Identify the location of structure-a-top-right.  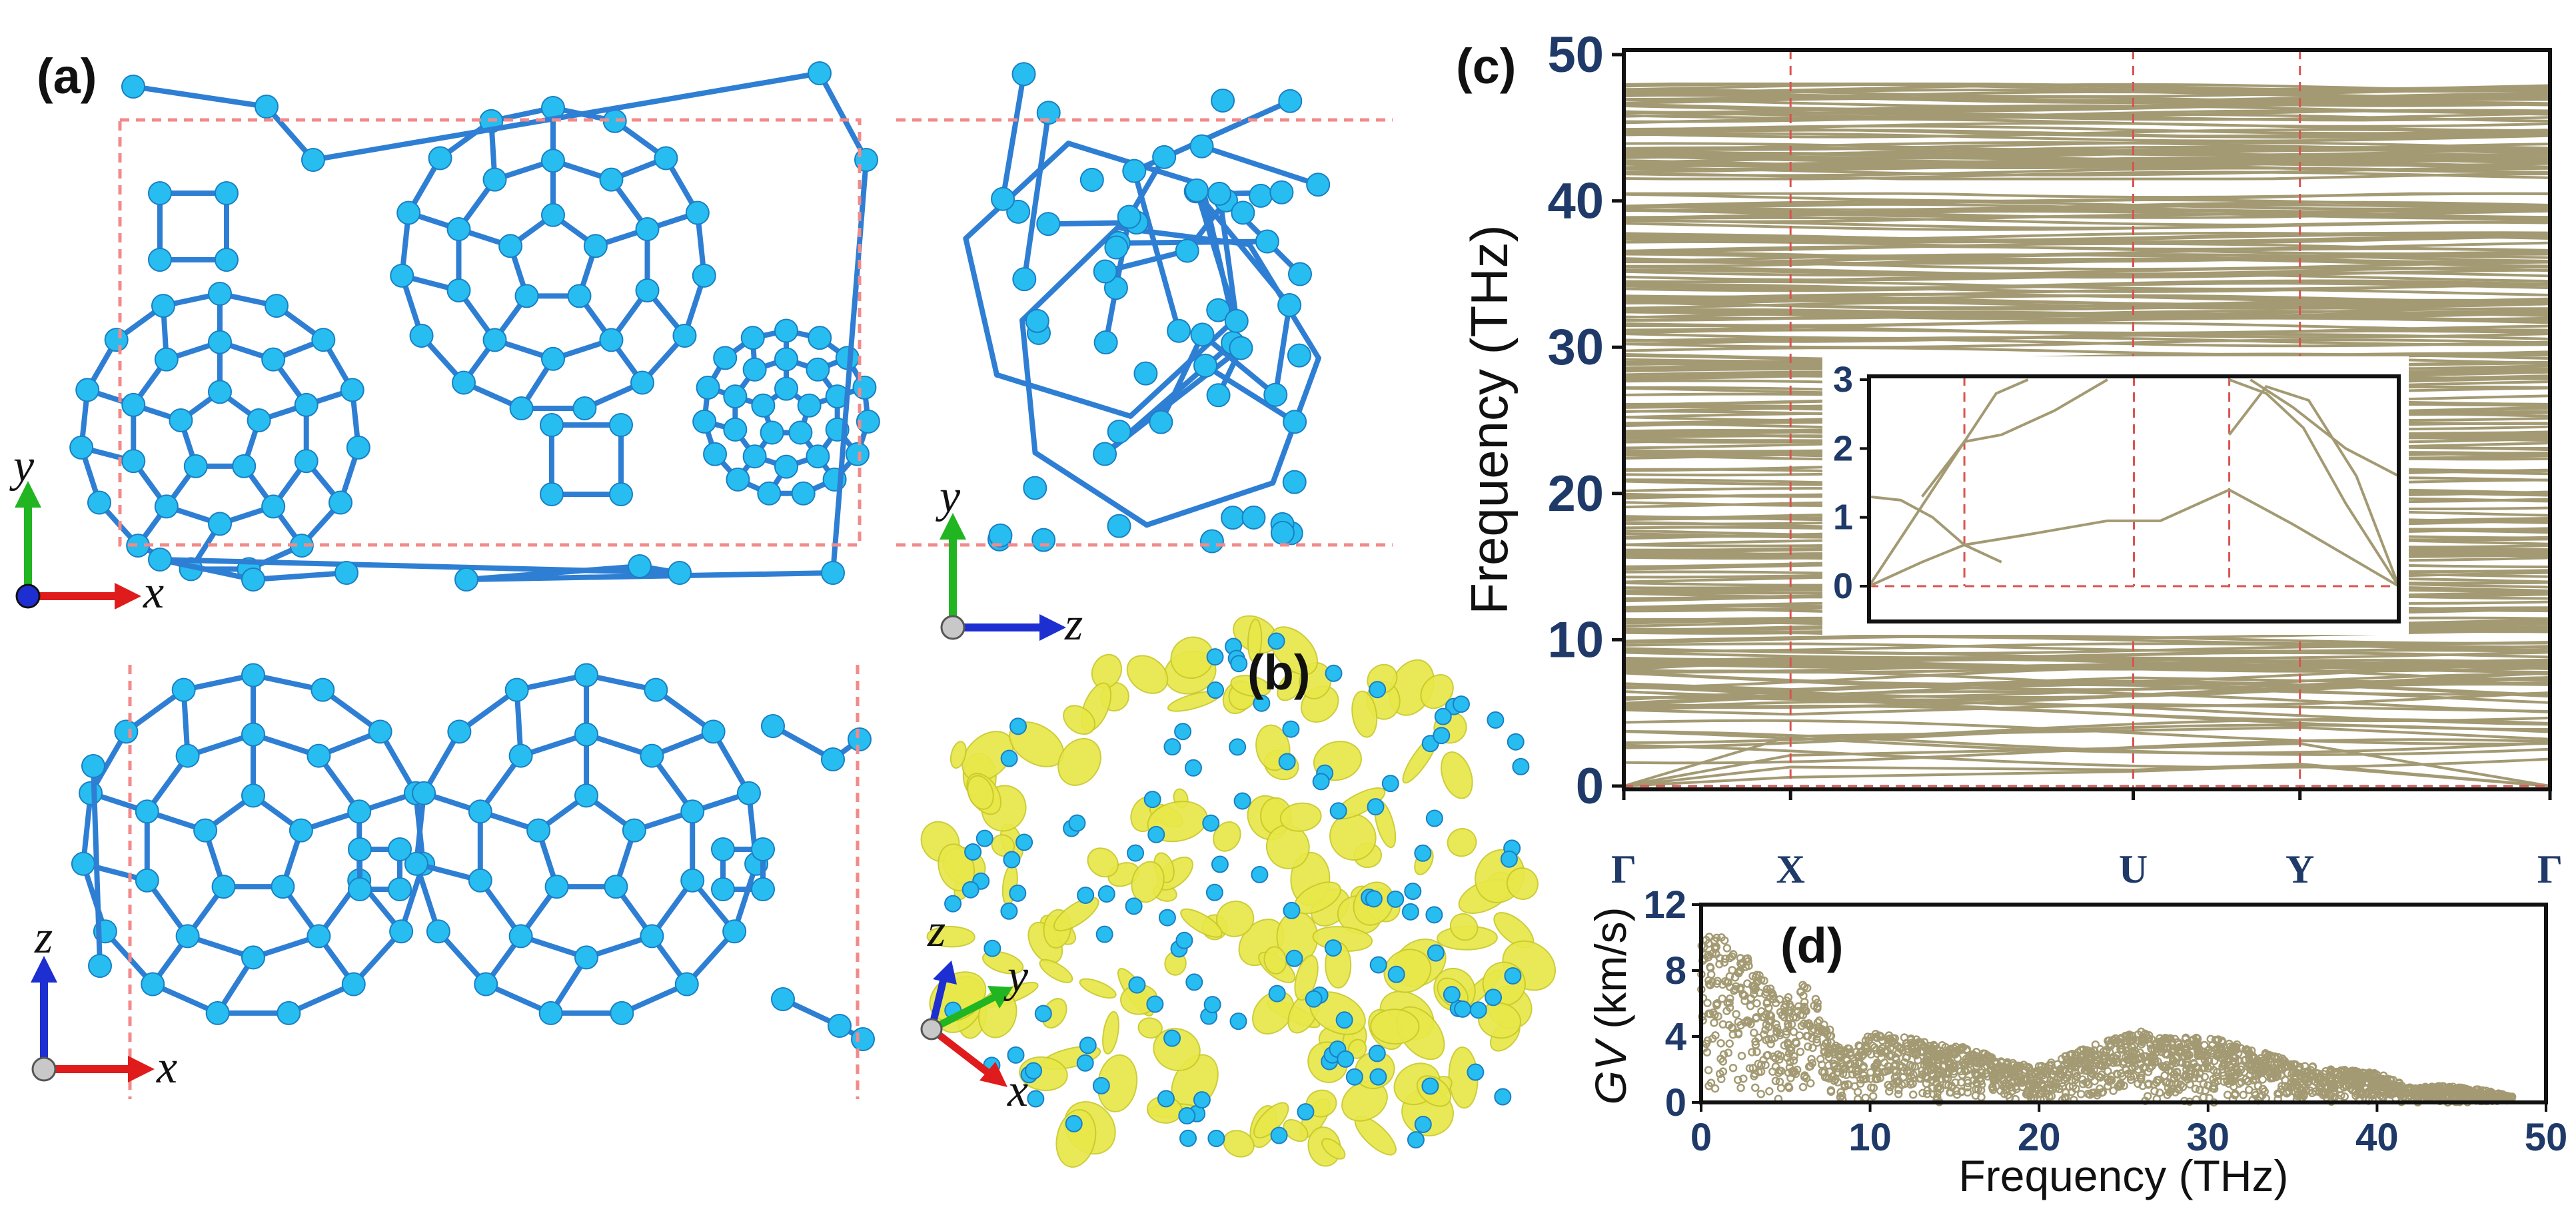
(1147, 308).